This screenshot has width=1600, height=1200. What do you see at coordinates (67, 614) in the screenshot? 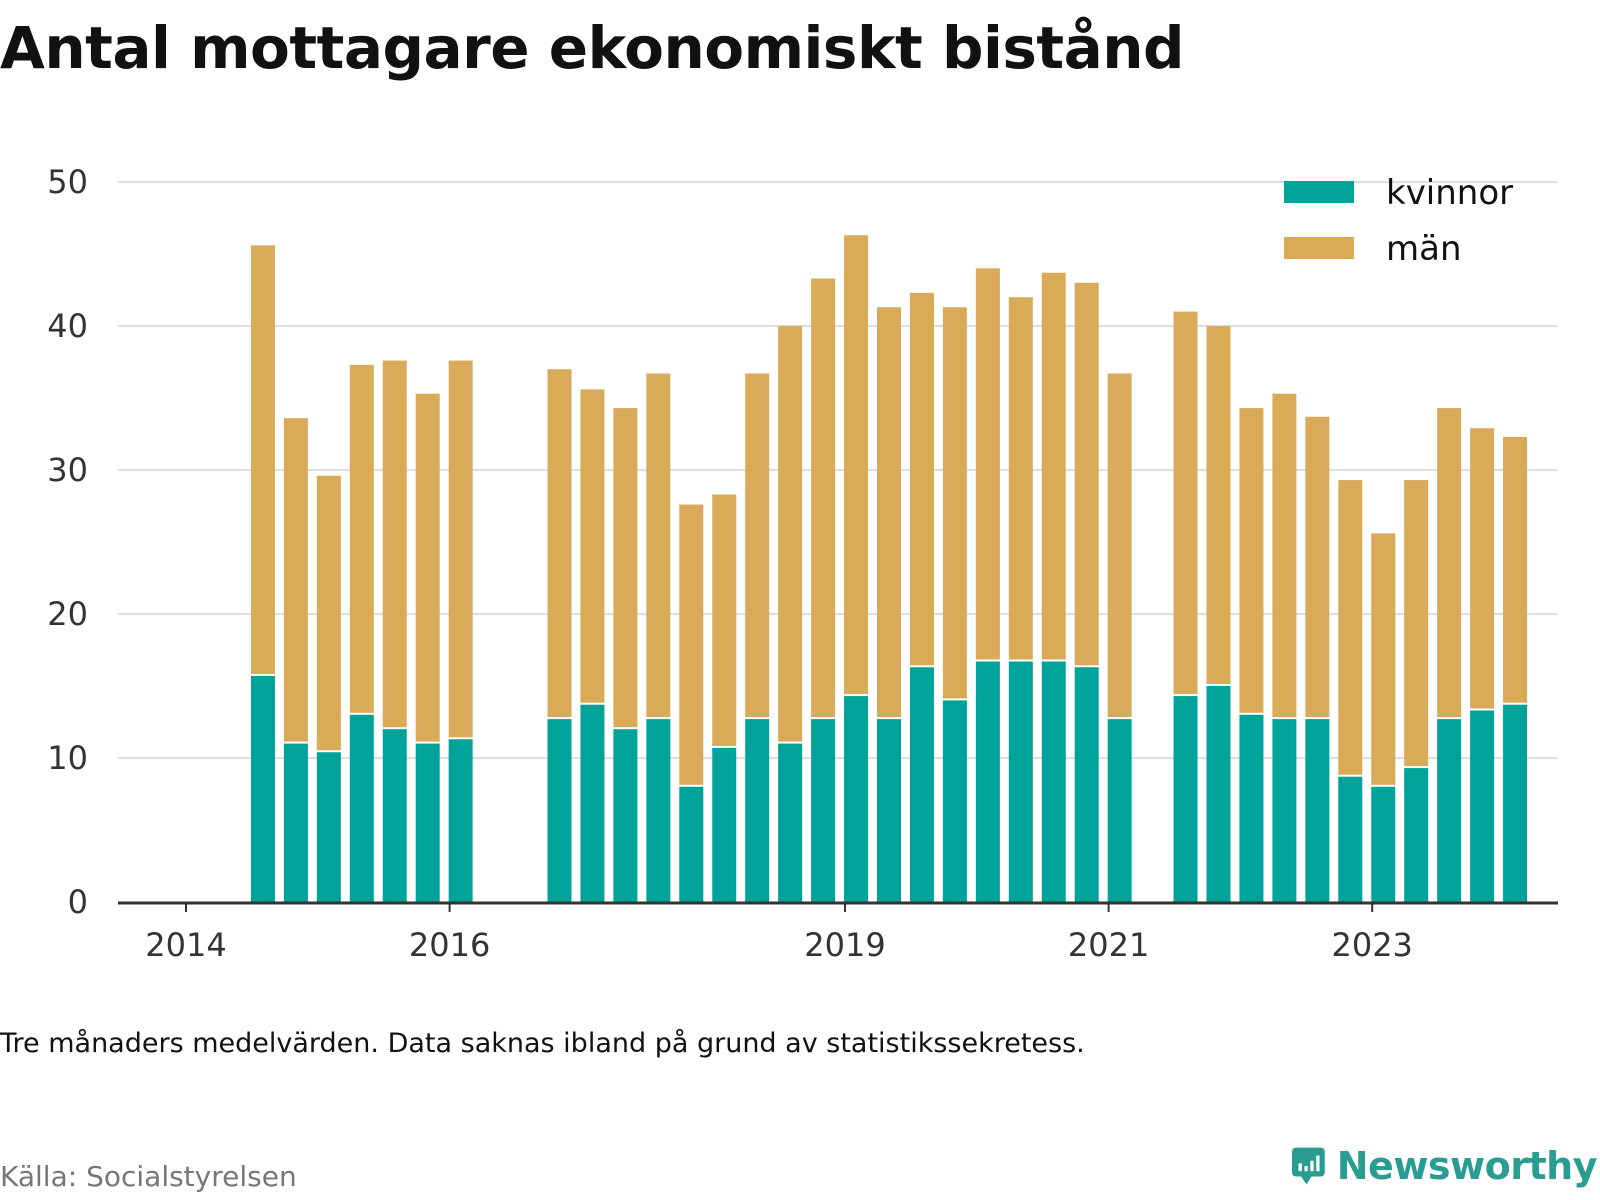
I see `y-tick-label: 20` at bounding box center [67, 614].